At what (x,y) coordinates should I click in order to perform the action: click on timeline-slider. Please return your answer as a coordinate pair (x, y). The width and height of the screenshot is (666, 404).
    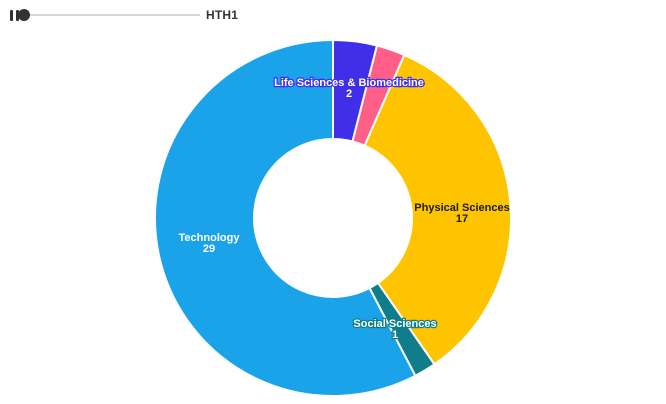
    Looking at the image, I should click on (109, 15).